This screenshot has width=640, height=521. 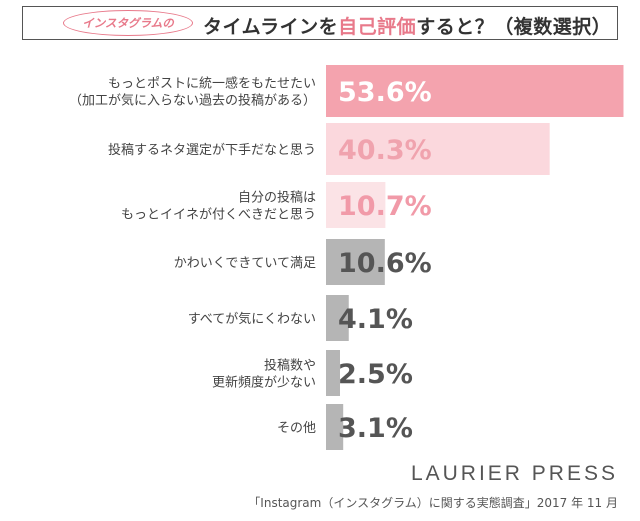 I want to click on title-highlight: 自己評価, so click(x=377, y=27).